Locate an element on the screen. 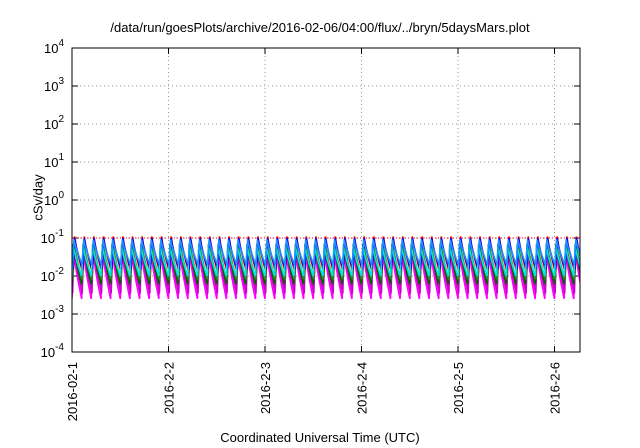  x-tick-label: 2016-2-5 is located at coordinates (458, 388).